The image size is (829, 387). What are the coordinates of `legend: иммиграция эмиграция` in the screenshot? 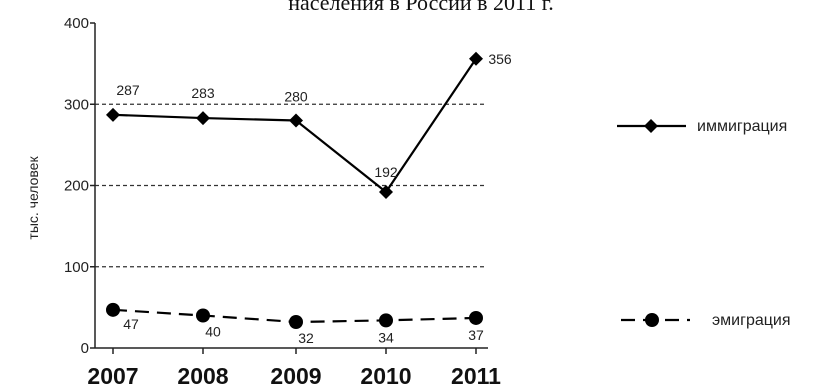 It's located at (704, 223).